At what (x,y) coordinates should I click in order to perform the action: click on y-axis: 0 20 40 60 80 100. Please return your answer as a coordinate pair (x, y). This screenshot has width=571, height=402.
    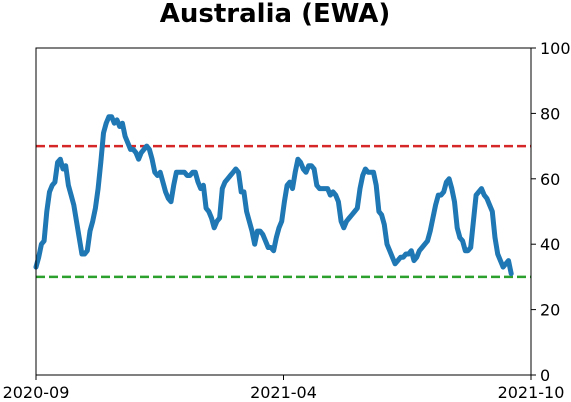
    Looking at the image, I should click on (551, 212).